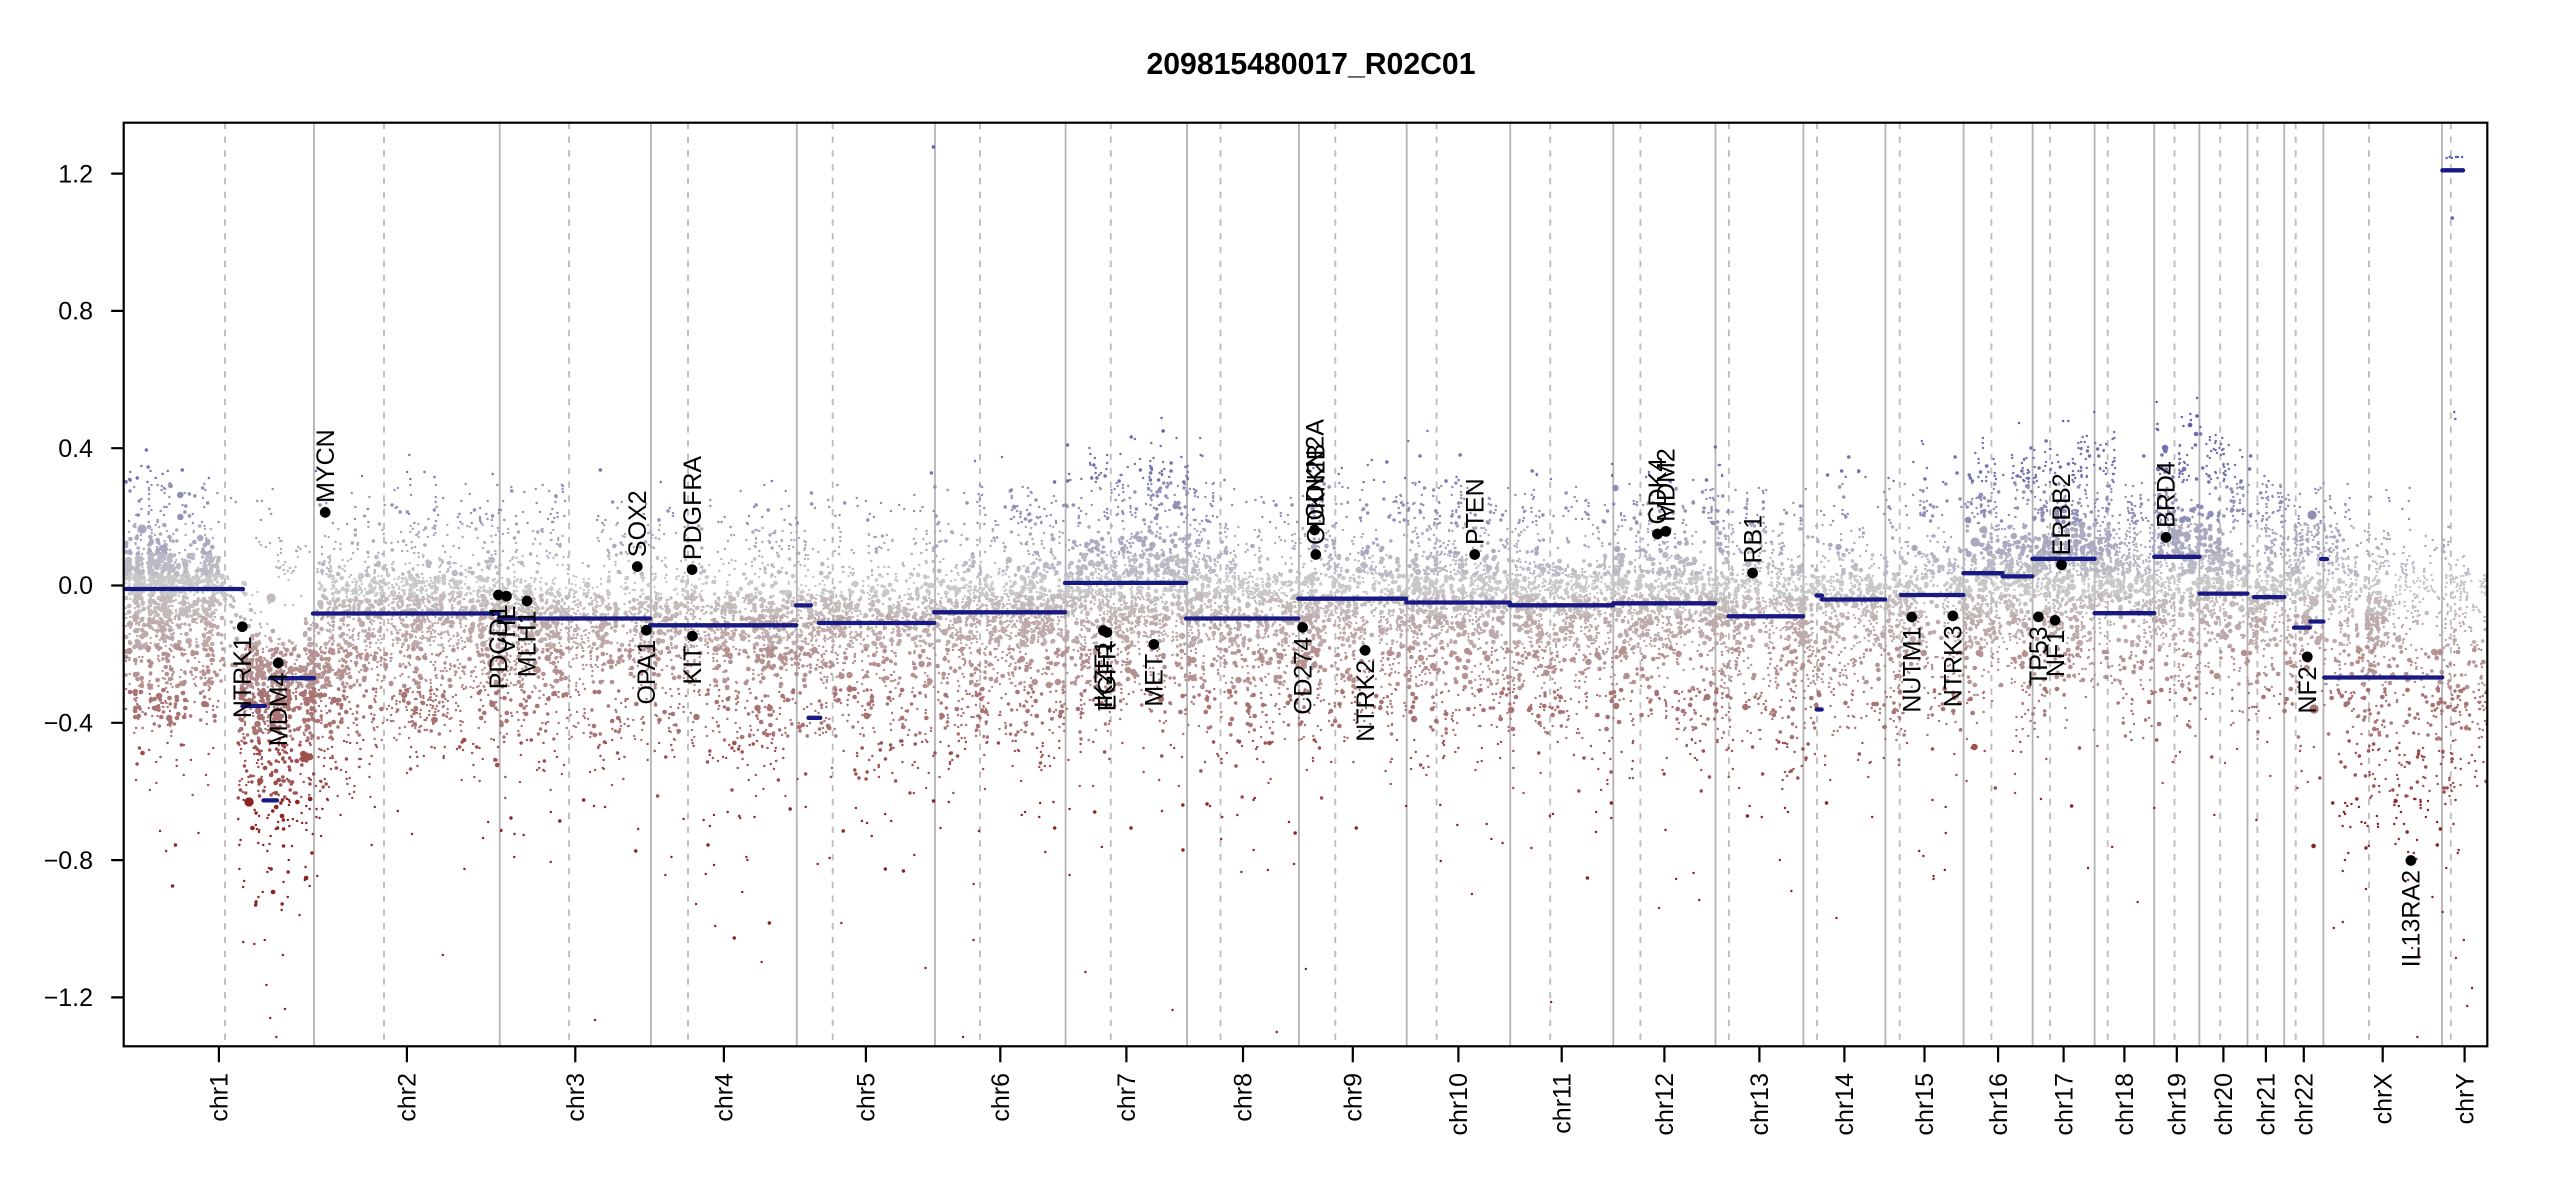  Describe the element at coordinates (408, 1097) in the screenshot. I see `svg-text: chr2` at that location.